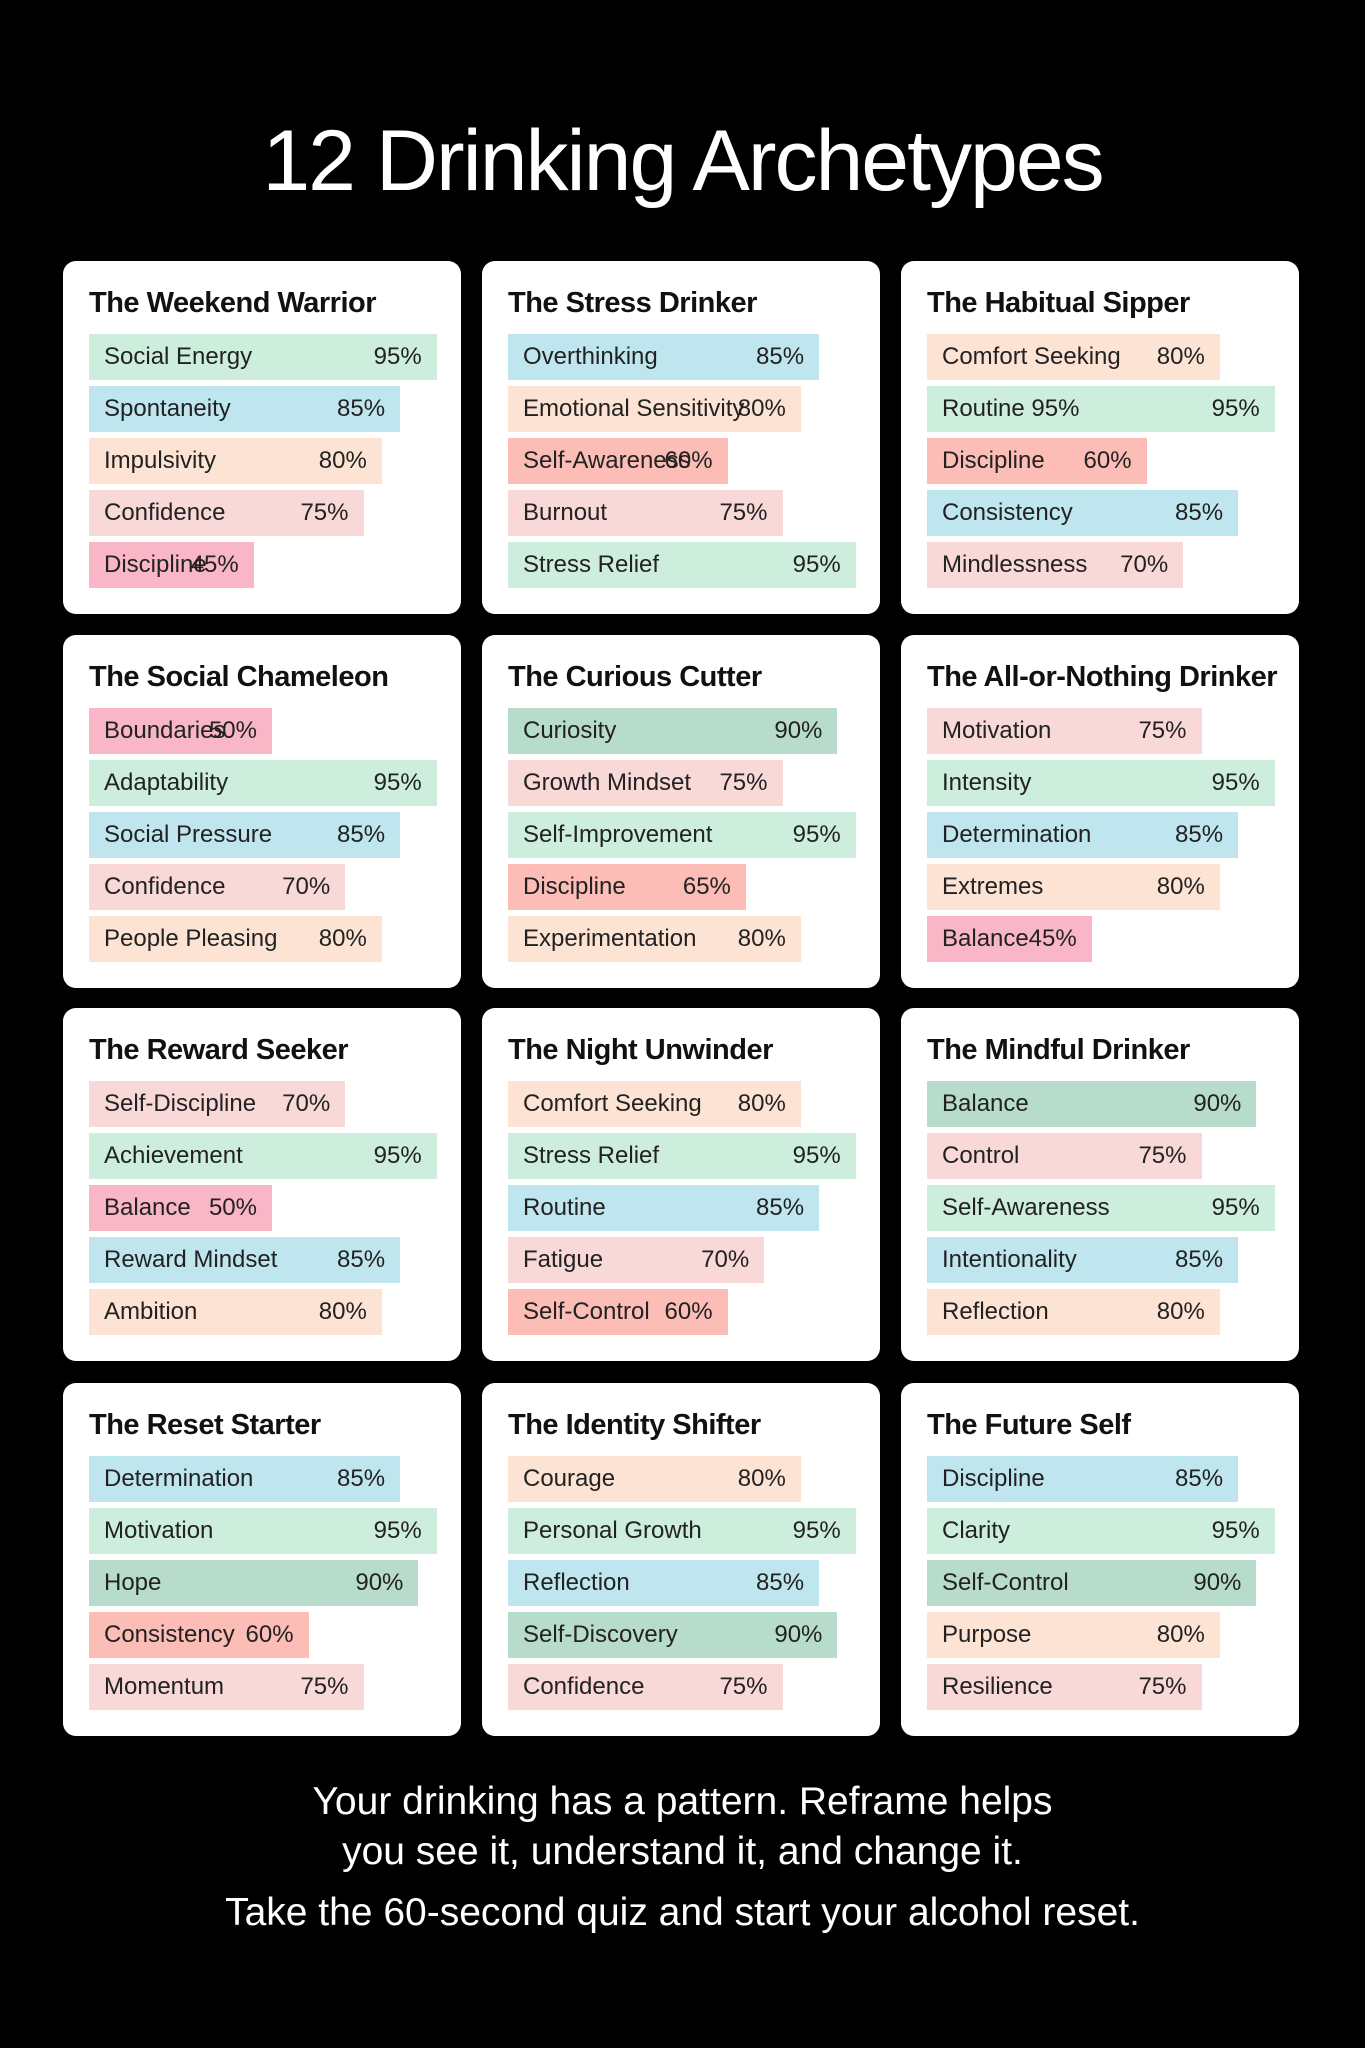  Describe the element at coordinates (169, 1634) in the screenshot. I see `trait-label: Consistency` at that location.